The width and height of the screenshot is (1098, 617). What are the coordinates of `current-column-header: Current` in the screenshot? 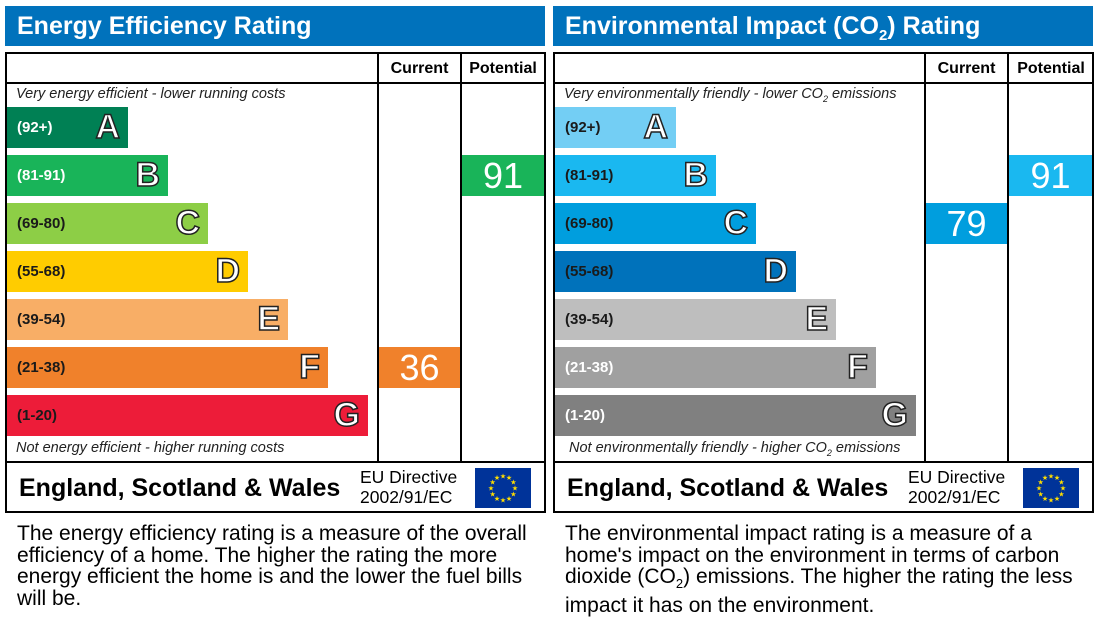 It's located at (966, 68).